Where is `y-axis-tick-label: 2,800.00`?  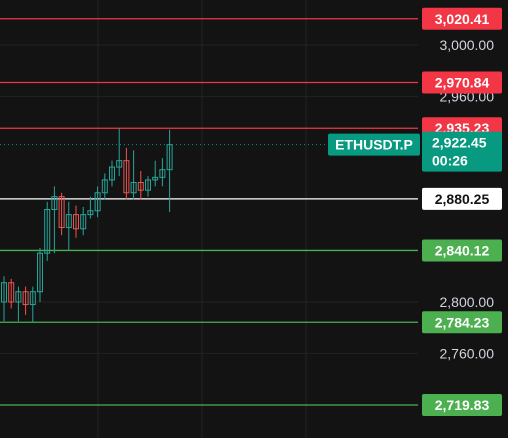 y-axis-tick-label: 2,800.00 is located at coordinates (467, 302).